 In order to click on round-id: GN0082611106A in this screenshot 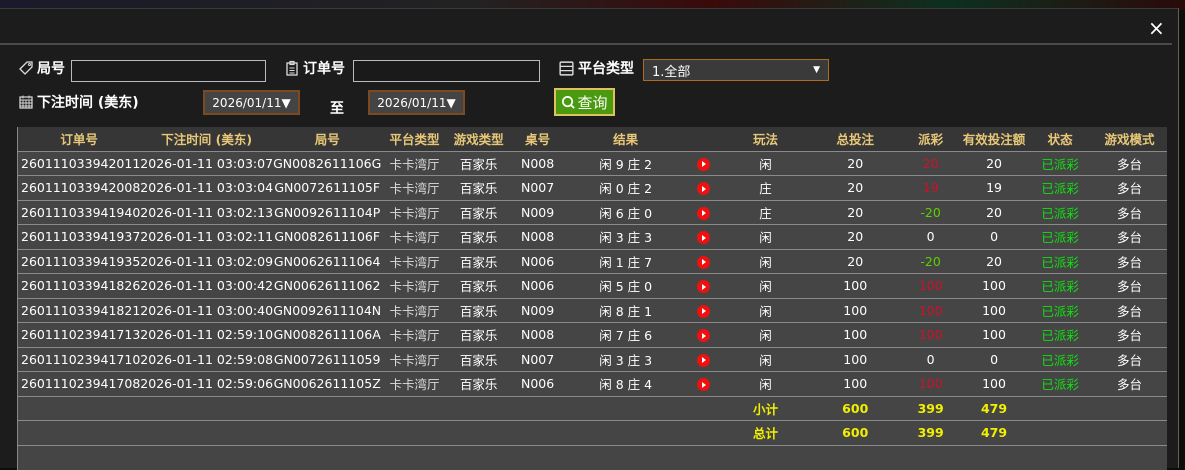, I will do `click(327, 334)`.